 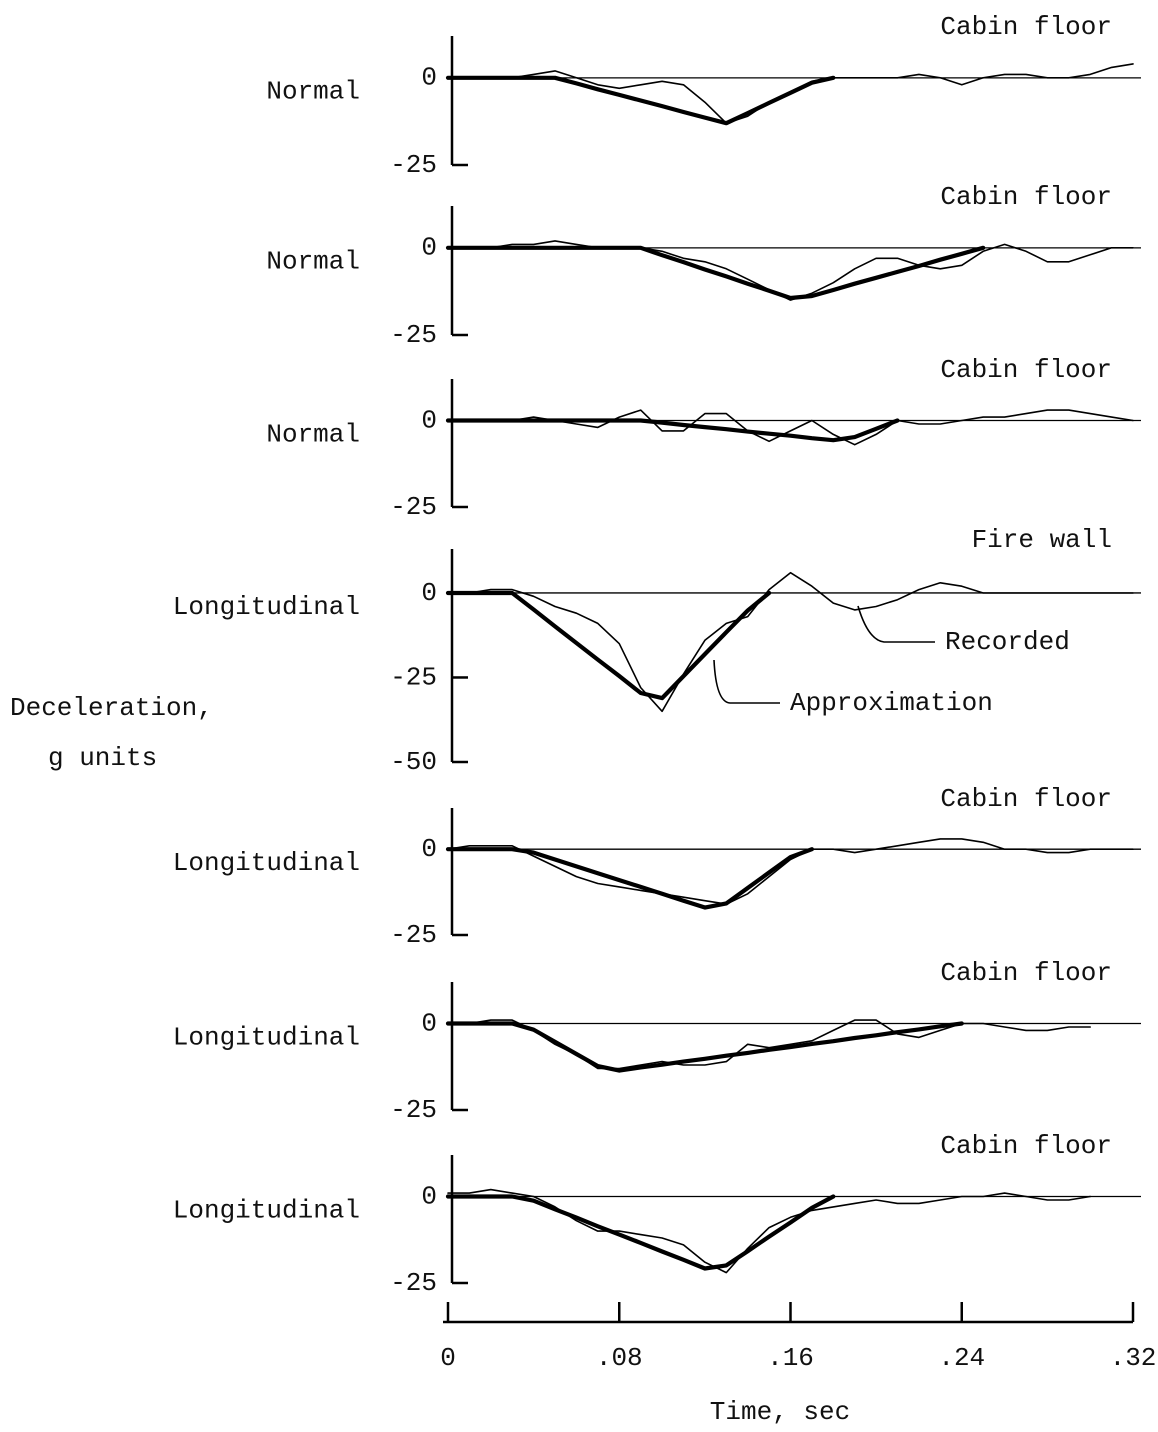 I want to click on x-tick-label: .32, so click(x=1133, y=1358).